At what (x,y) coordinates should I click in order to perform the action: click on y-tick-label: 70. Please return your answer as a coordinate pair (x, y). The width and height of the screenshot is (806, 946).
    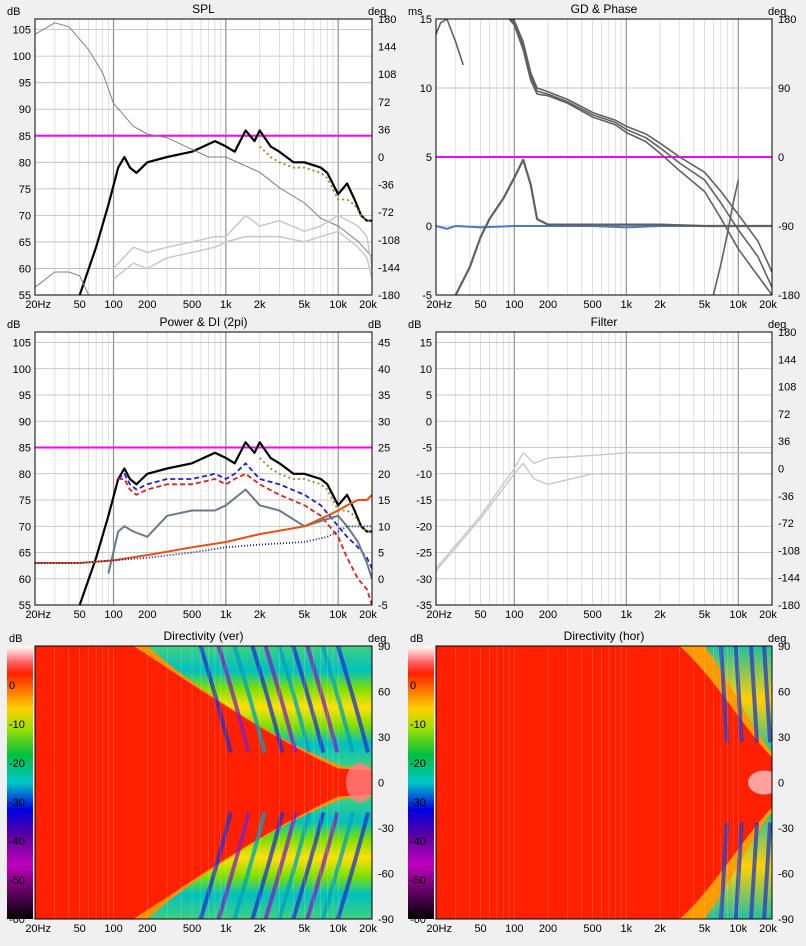
    Looking at the image, I should click on (25, 527).